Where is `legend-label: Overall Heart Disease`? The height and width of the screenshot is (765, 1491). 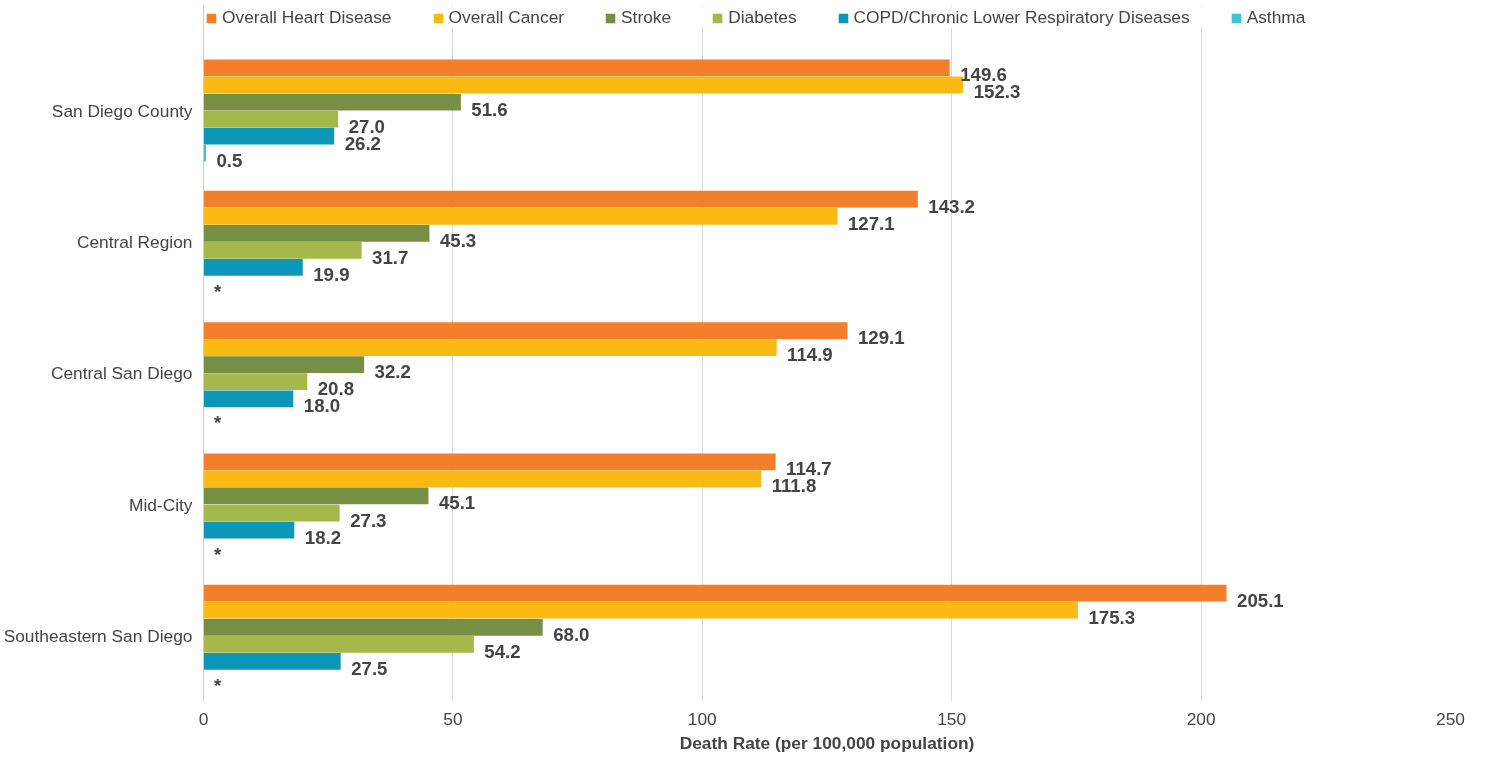
legend-label: Overall Heart Disease is located at coordinates (307, 17).